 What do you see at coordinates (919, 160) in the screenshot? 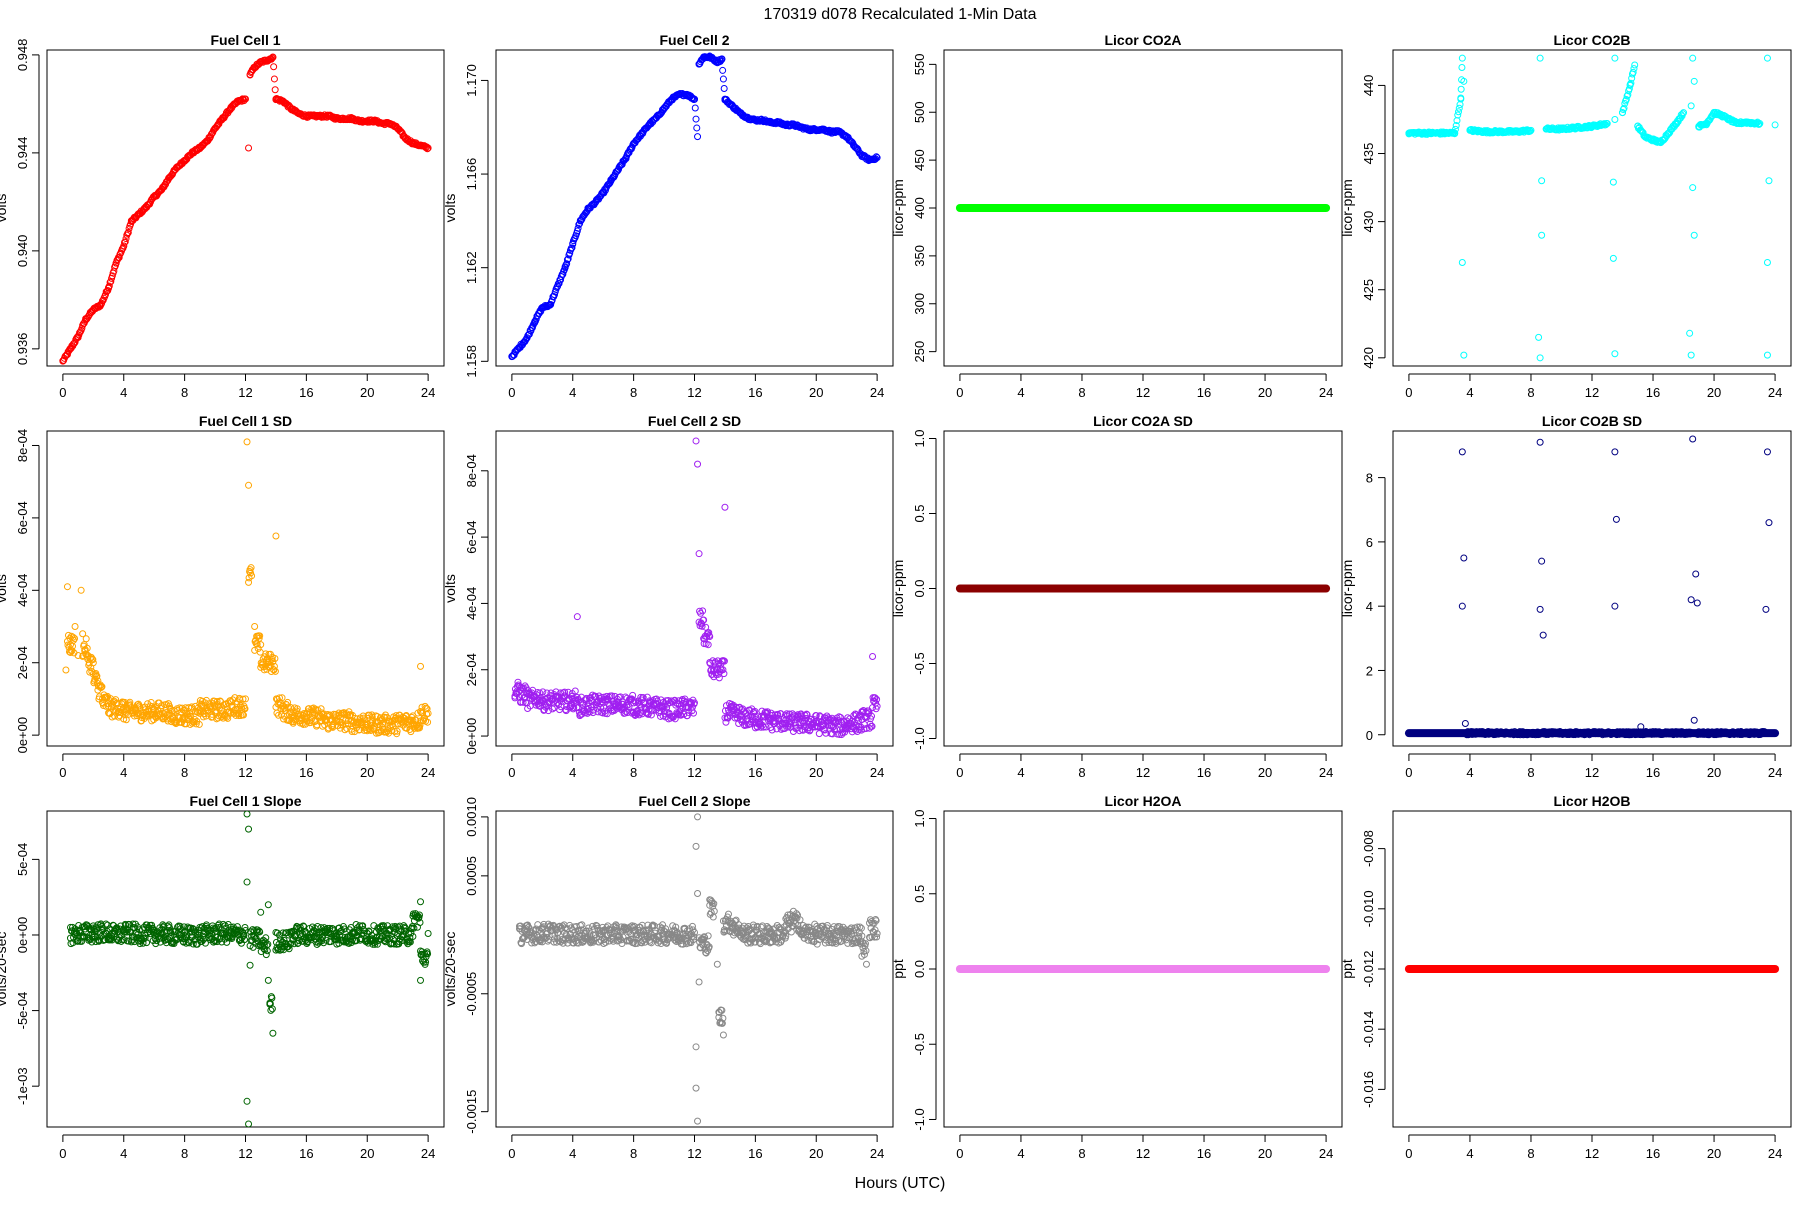
I see `y-tick-label: 450` at bounding box center [919, 160].